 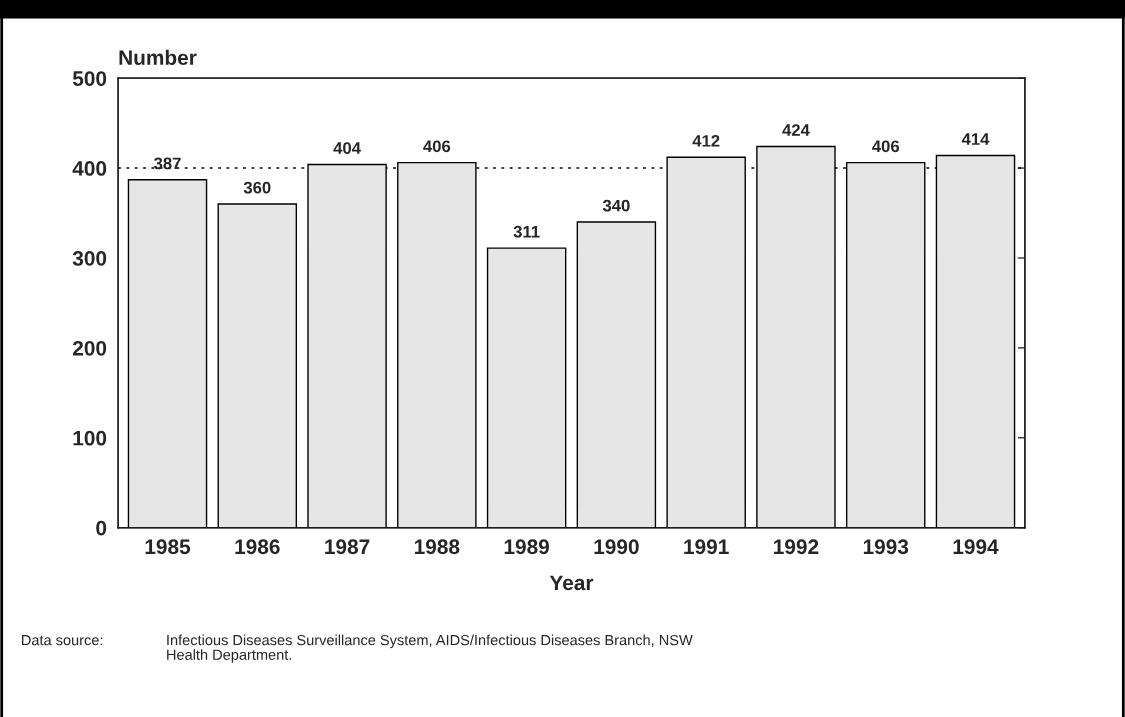 What do you see at coordinates (89, 168) in the screenshot?
I see `y-tick-label: 400` at bounding box center [89, 168].